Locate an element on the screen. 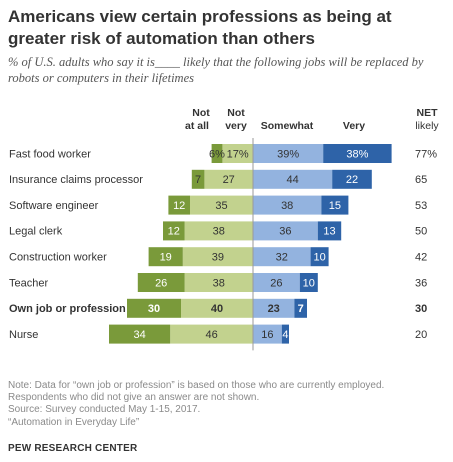 The height and width of the screenshot is (462, 453). label-not-at-all: 6% is located at coordinates (217, 154).